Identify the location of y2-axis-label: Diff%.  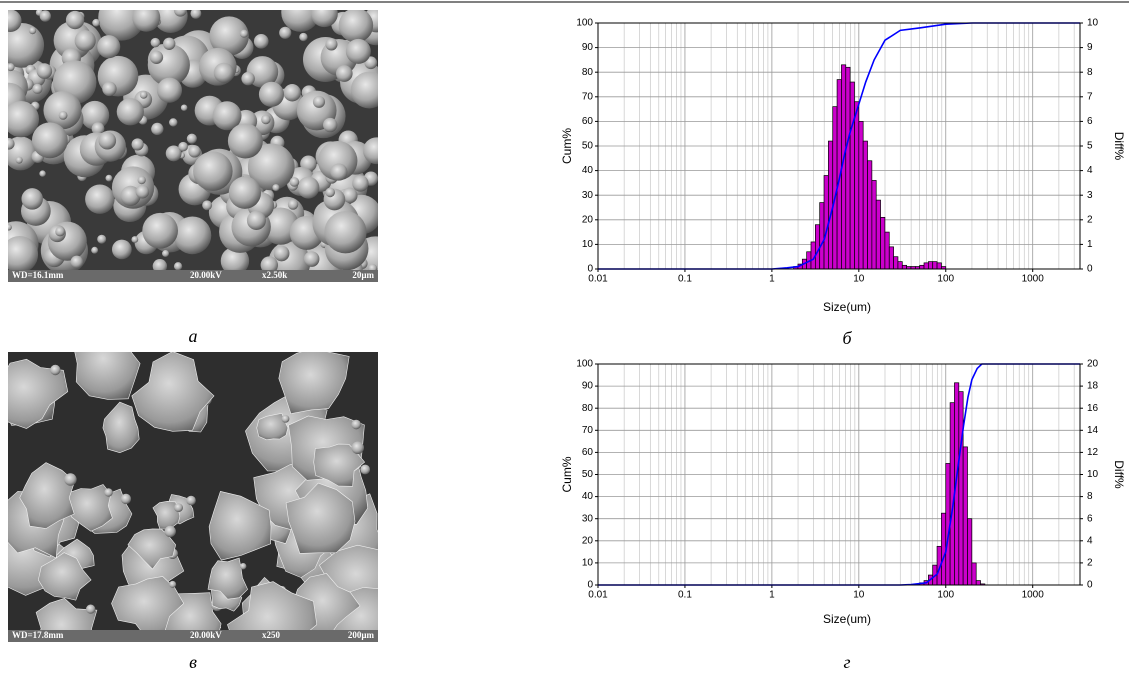
(1119, 146).